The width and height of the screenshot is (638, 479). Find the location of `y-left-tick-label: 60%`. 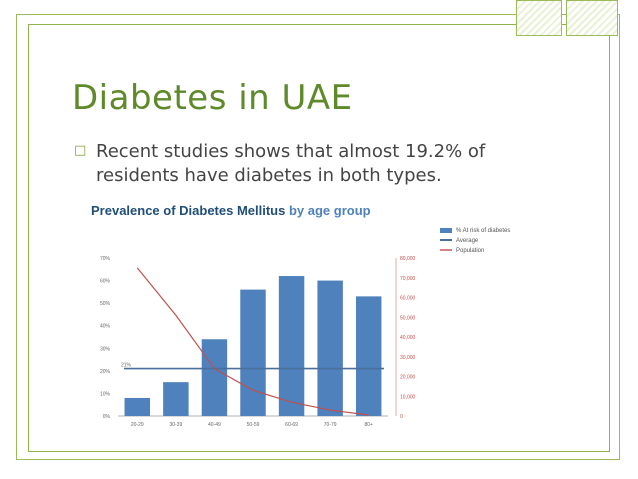

y-left-tick-label: 60% is located at coordinates (105, 282).